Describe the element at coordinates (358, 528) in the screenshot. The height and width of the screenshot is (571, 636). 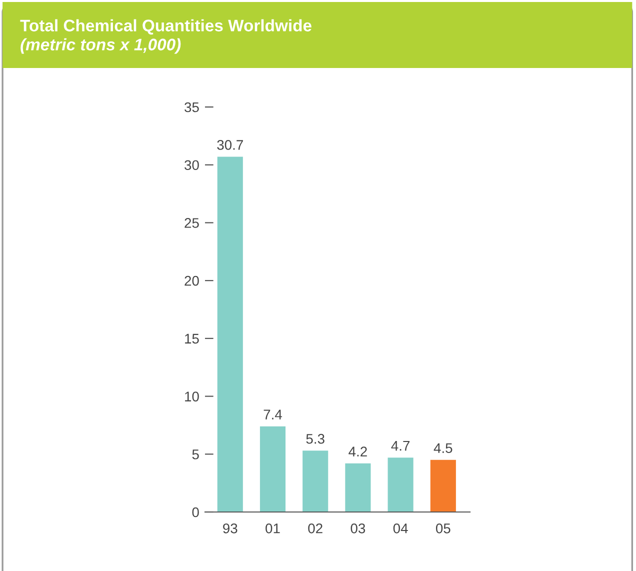
I see `x-tick-label: 03` at that location.